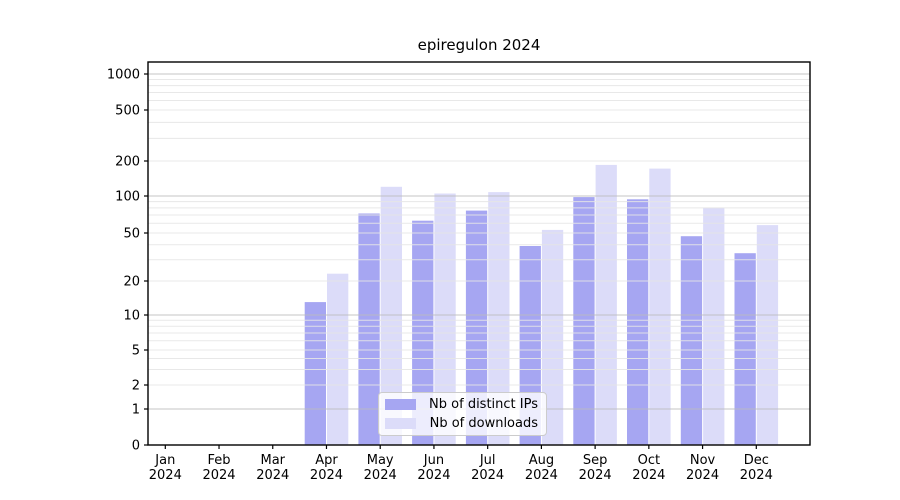 Image resolution: width=900 pixels, height=500 pixels. What do you see at coordinates (369, 329) in the screenshot?
I see `bar-nb-of-distinct-ips-may` at bounding box center [369, 329].